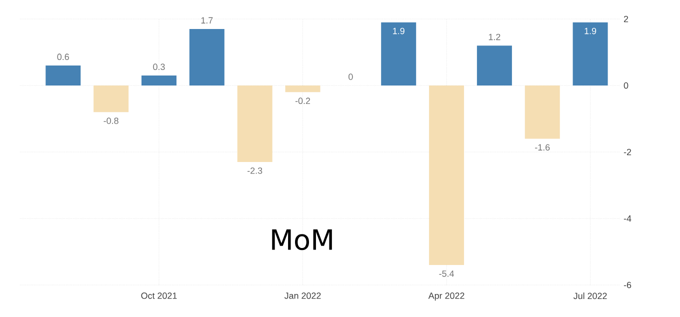 This screenshot has height=317, width=680. What do you see at coordinates (302, 295) in the screenshot?
I see `x-tick-label: Jan 2022` at bounding box center [302, 295].